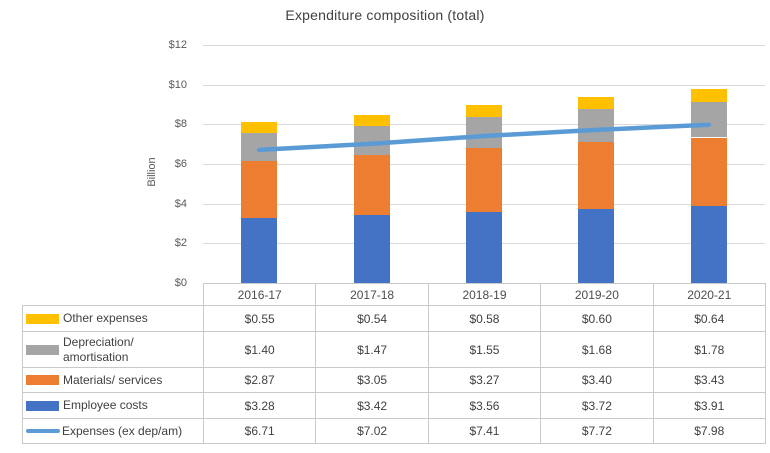 The width and height of the screenshot is (770, 453). I want to click on value-cell-materials-services-2018-19: $3.27, so click(484, 380).